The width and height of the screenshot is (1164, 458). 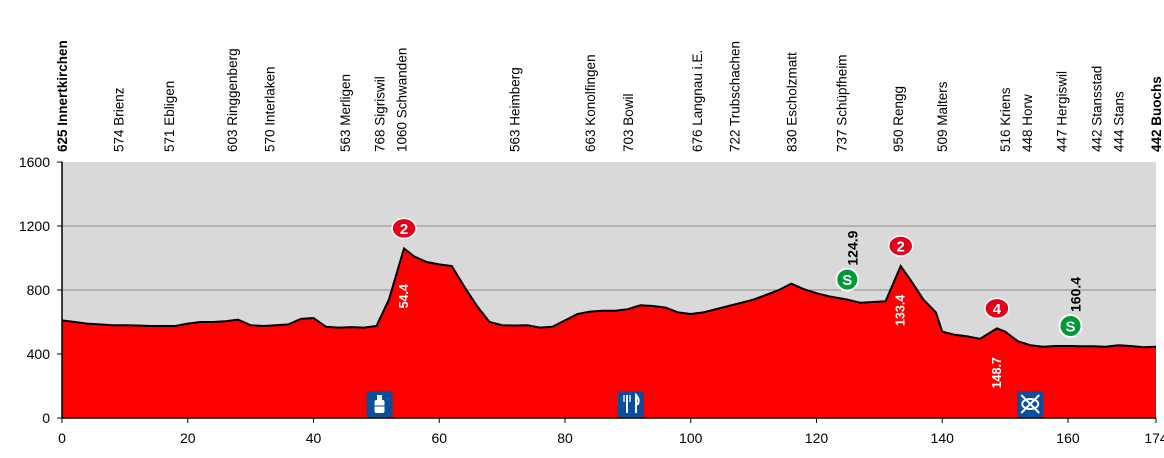 I want to click on sprint-km-label: 160.4, so click(x=1075, y=294).